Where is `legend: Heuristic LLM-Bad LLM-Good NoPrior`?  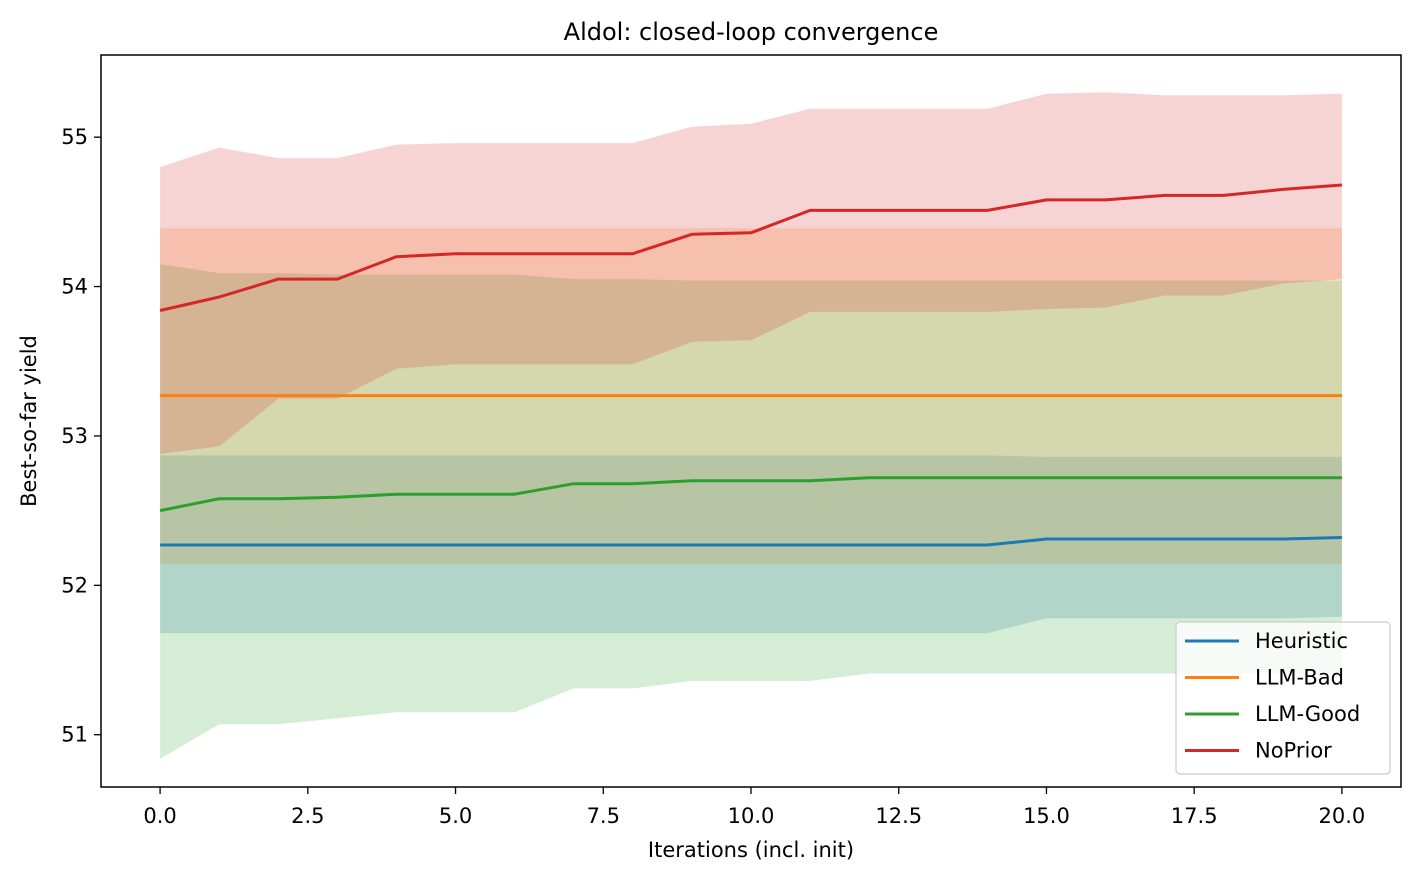
legend: Heuristic LLM-Bad LLM-Good NoPrior is located at coordinates (1283, 698).